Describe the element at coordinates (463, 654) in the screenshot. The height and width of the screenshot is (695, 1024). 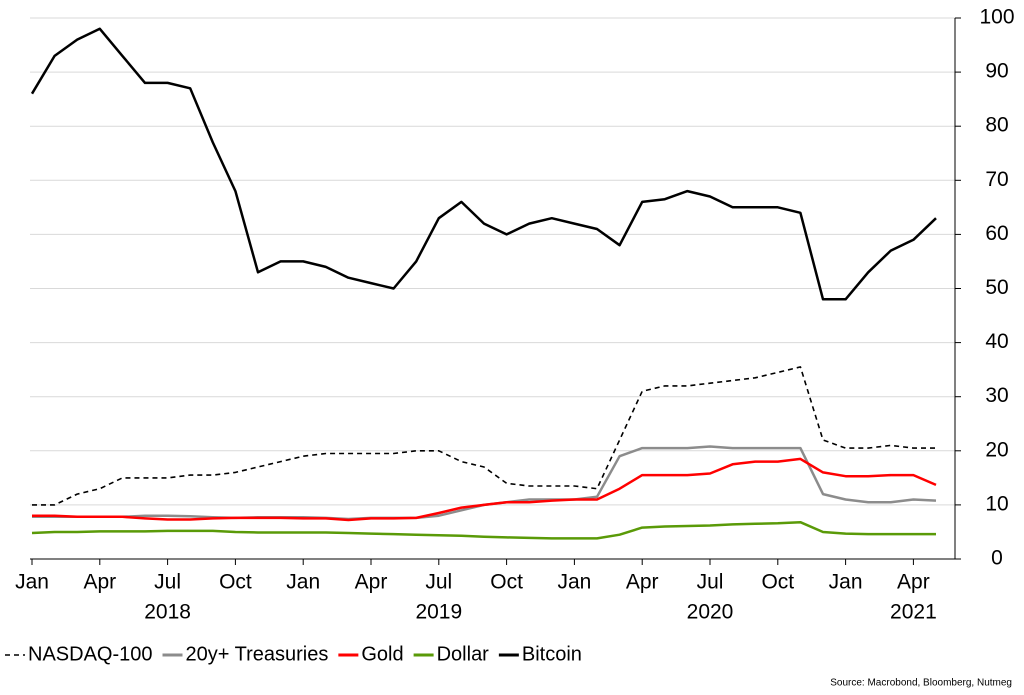
I see `legend-label: Dollar` at that location.